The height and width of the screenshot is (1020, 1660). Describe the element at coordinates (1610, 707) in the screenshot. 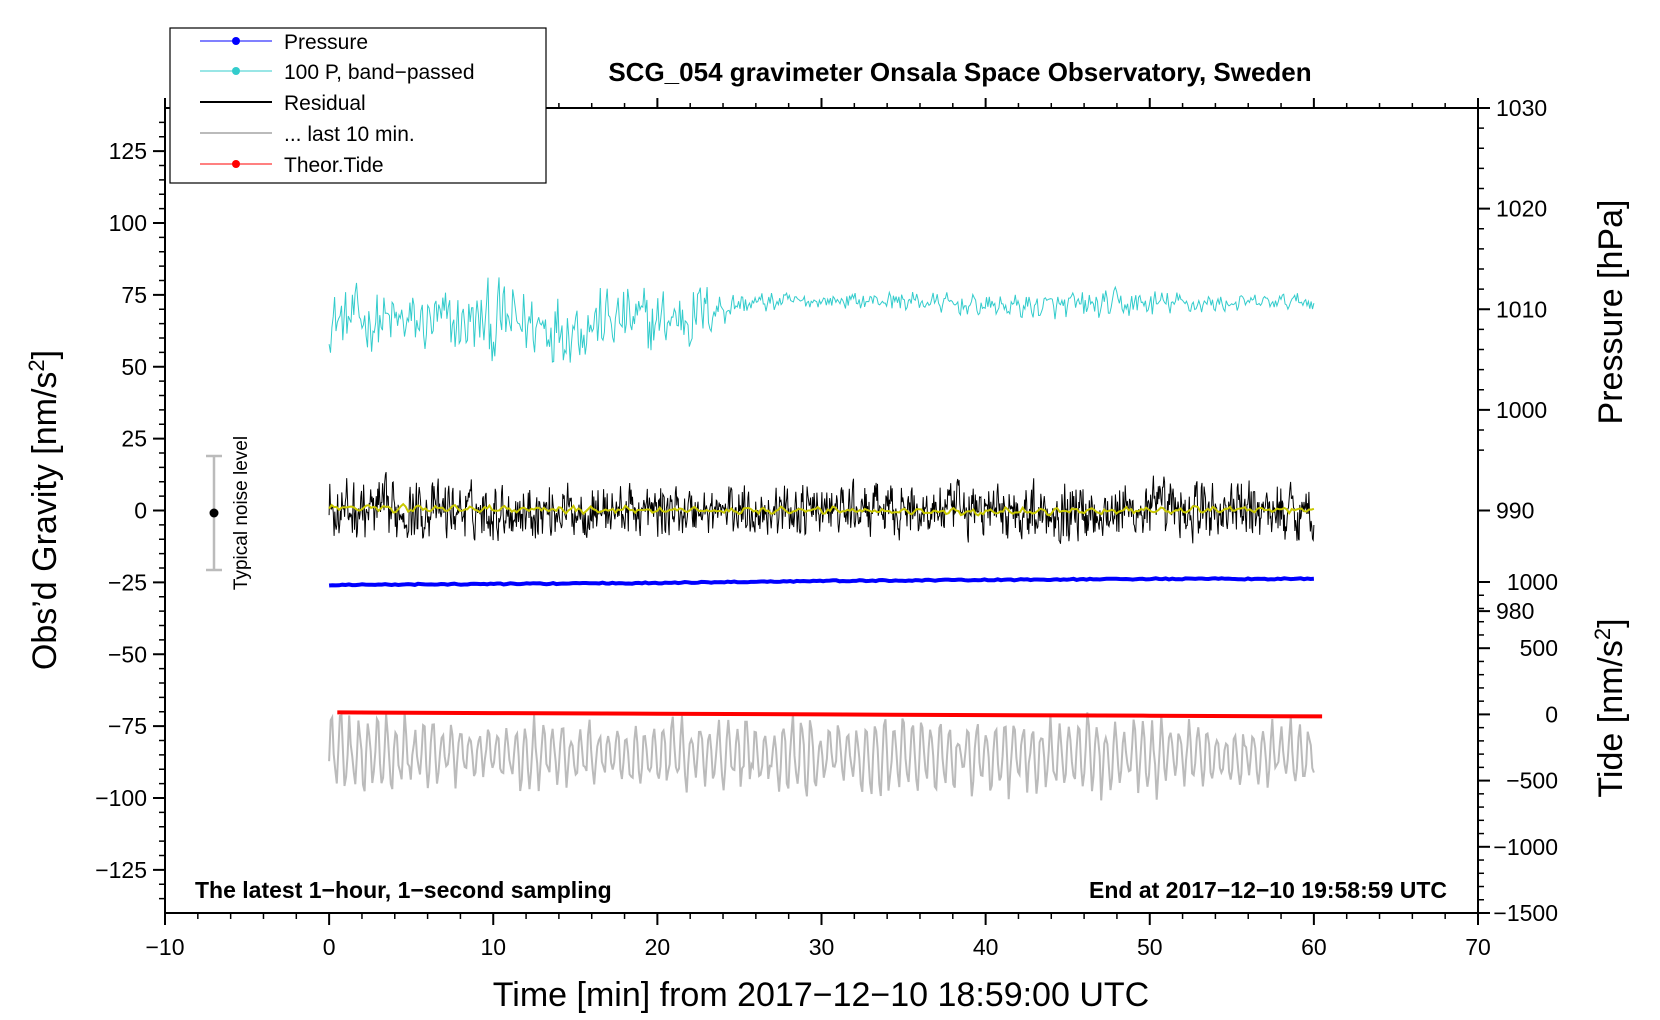

I see `tide-axis-label: Tide [nm/s2]` at that location.